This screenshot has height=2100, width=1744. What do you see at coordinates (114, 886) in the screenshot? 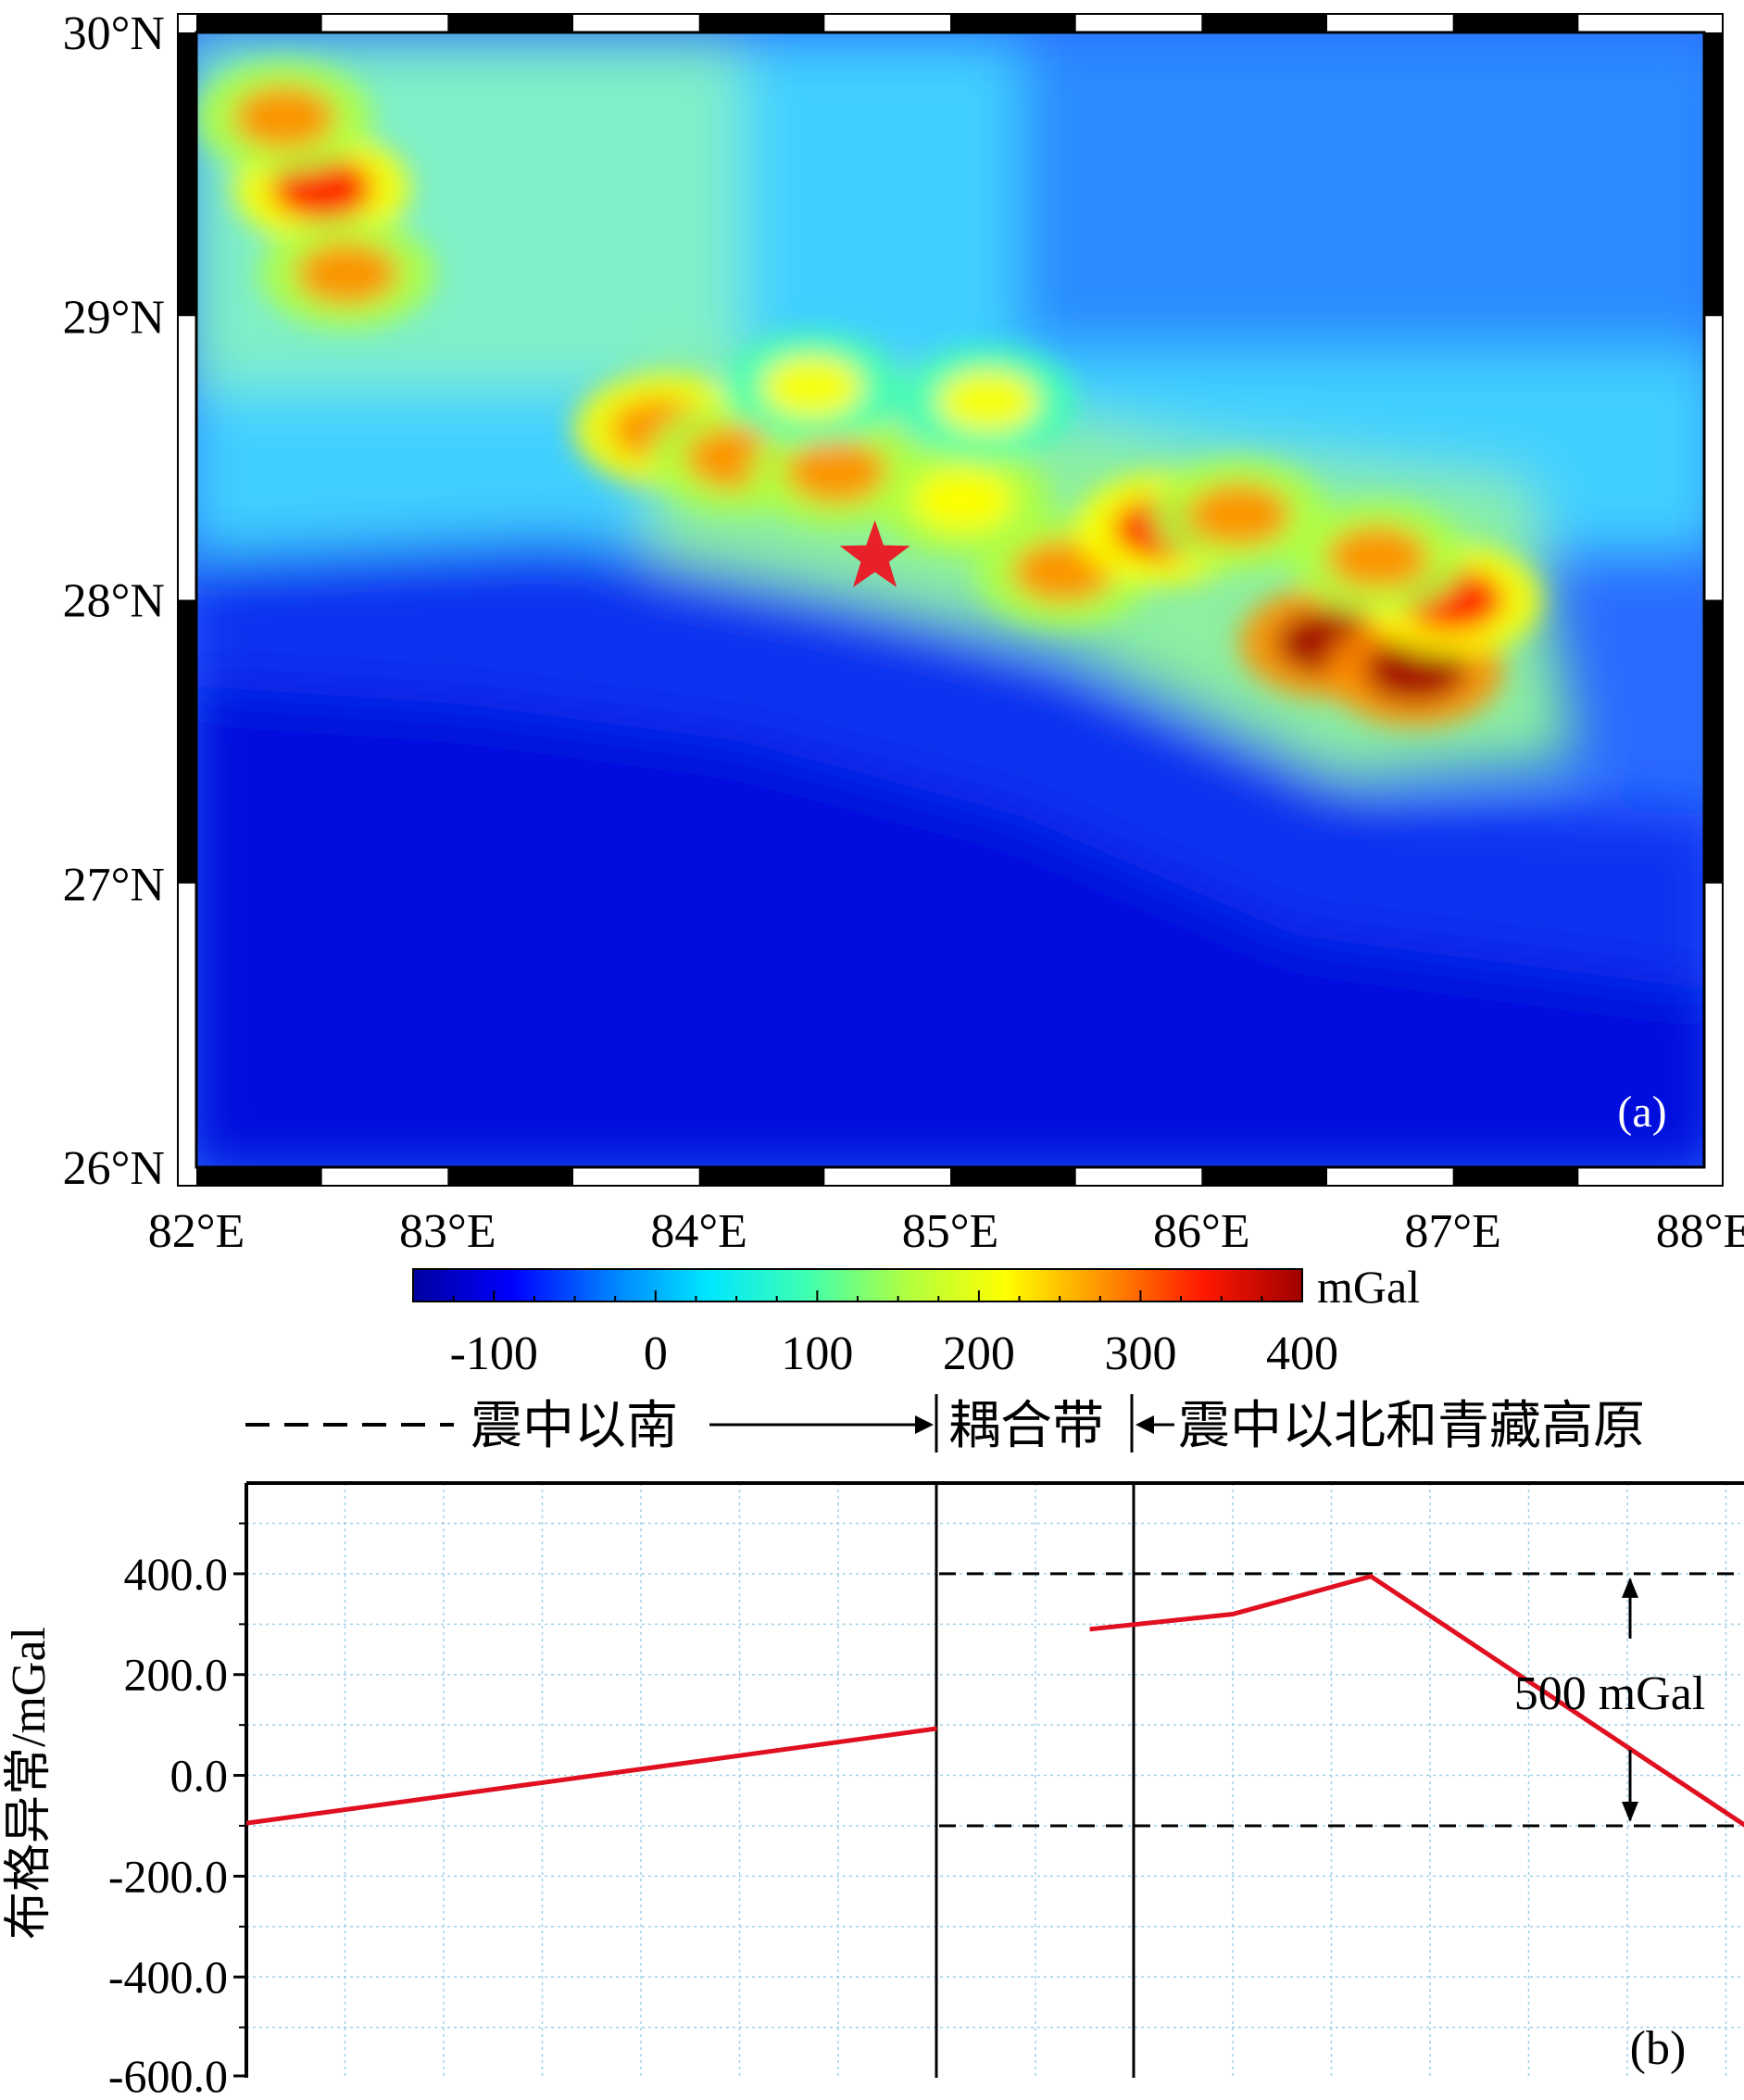
I see `map-y-tick-label: 27°N` at bounding box center [114, 886].